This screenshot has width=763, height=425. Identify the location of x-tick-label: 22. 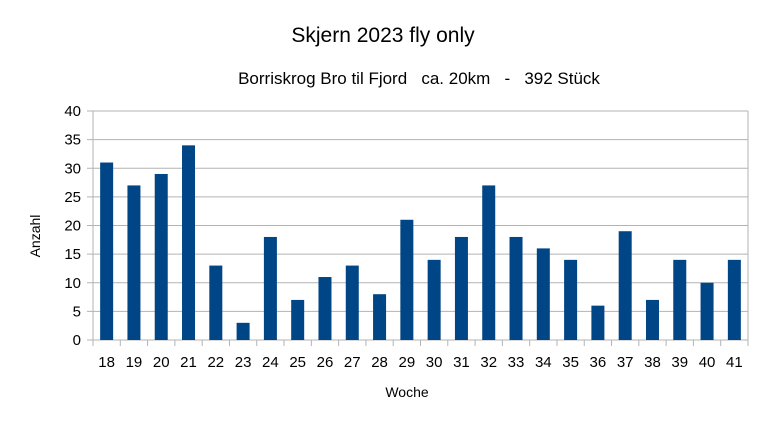
(215, 362).